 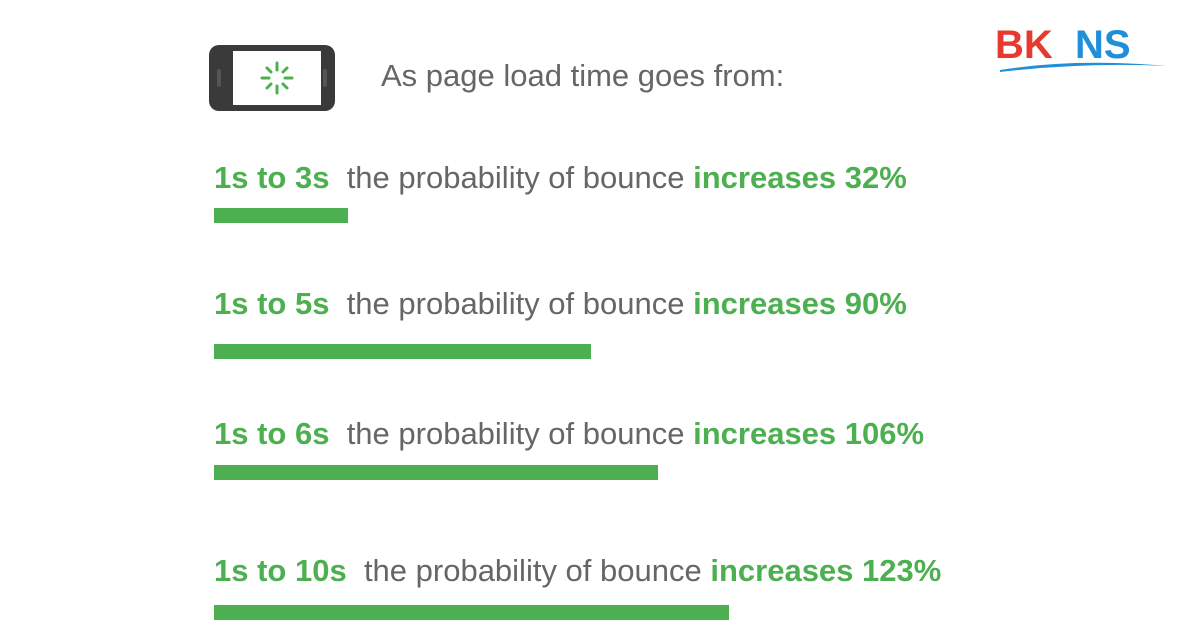 What do you see at coordinates (1024, 45) in the screenshot?
I see `svg-text: BK` at bounding box center [1024, 45].